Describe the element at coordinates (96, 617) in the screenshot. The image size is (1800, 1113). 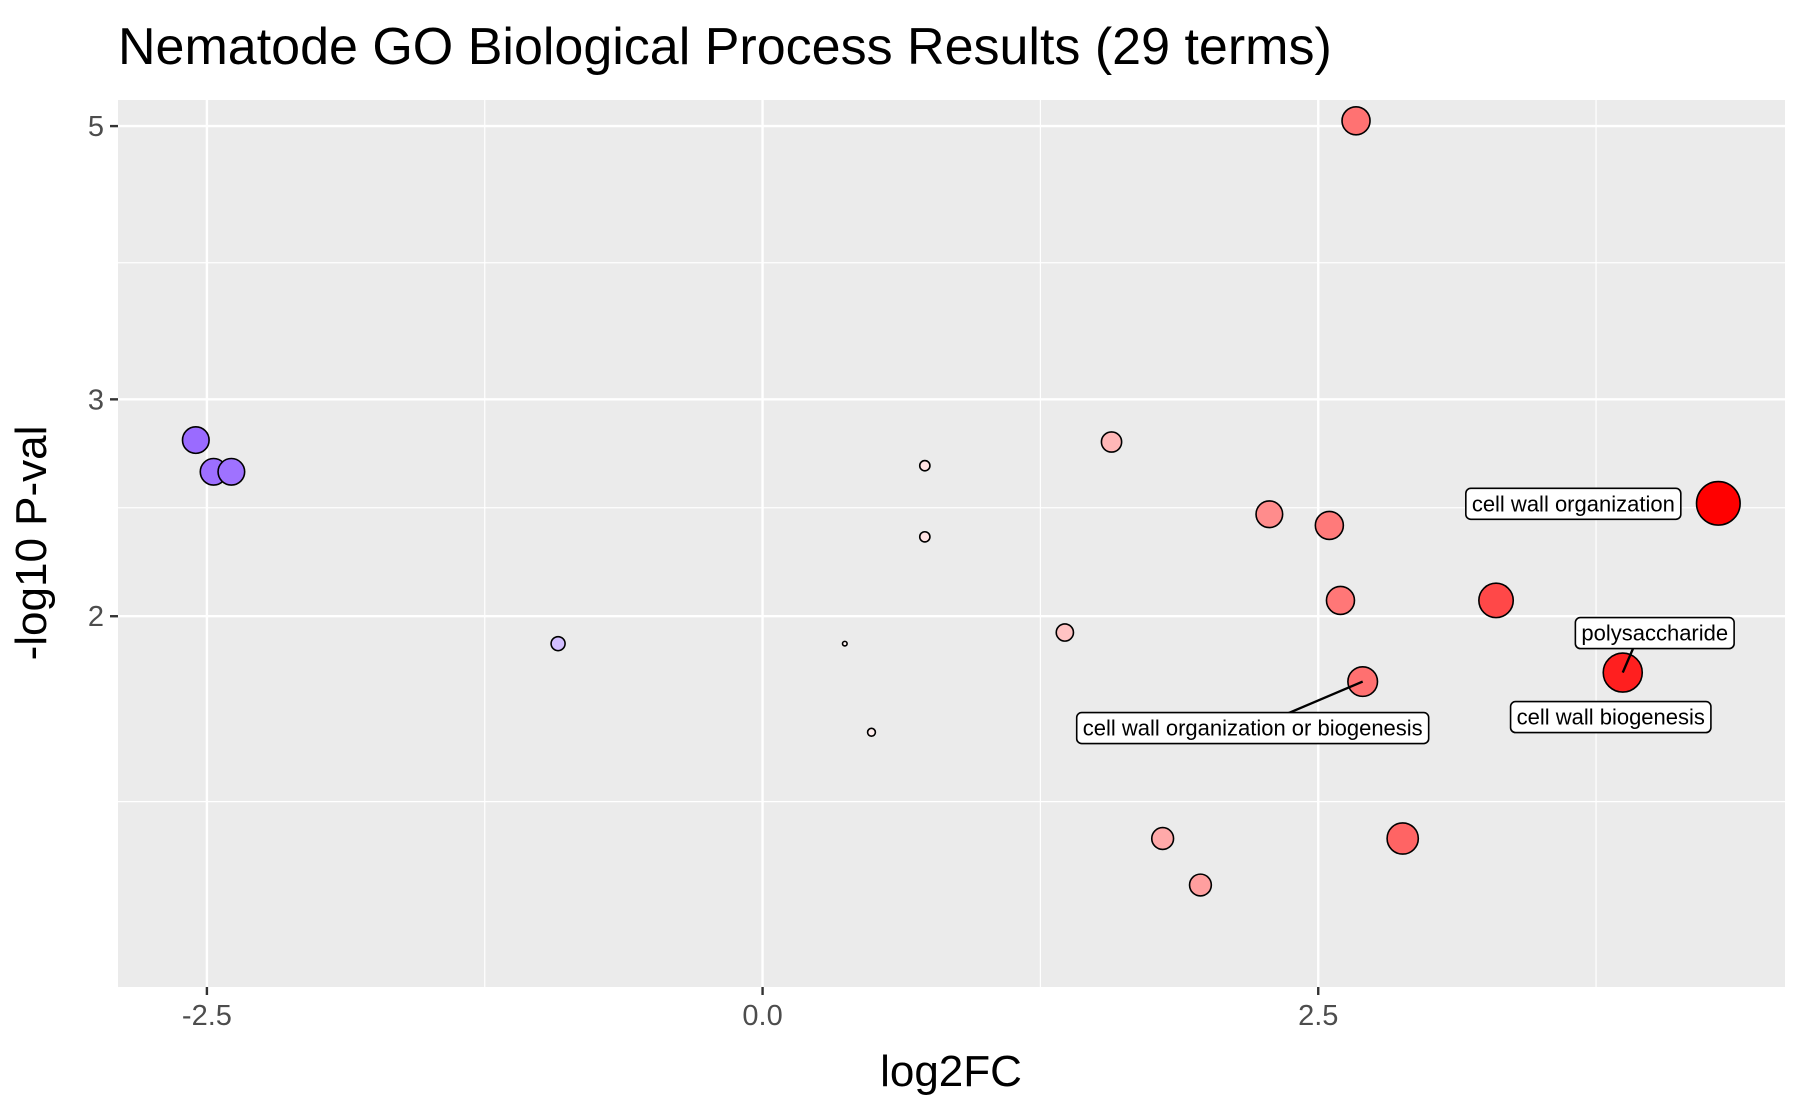
I see `y-tick-label: 2` at that location.